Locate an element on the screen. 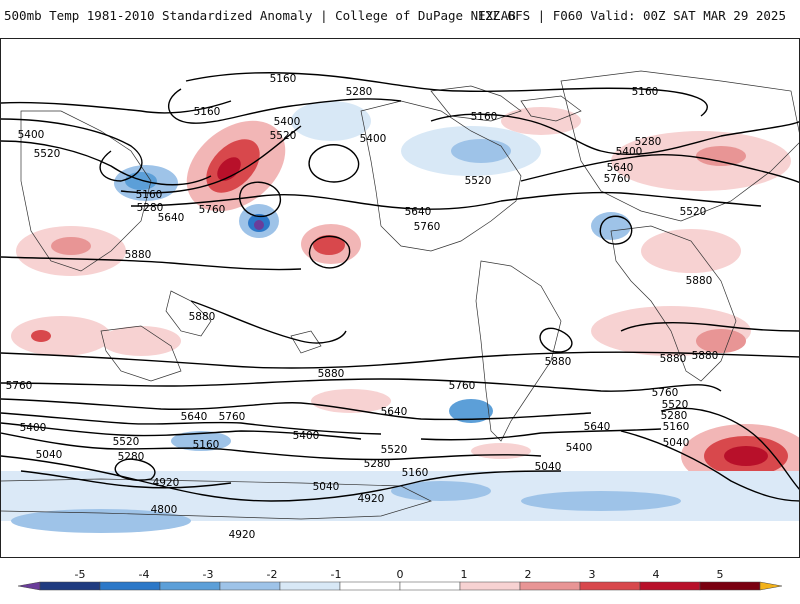 This screenshot has height=604, width=800. colorbar-tick-label: 0 is located at coordinates (400, 574).